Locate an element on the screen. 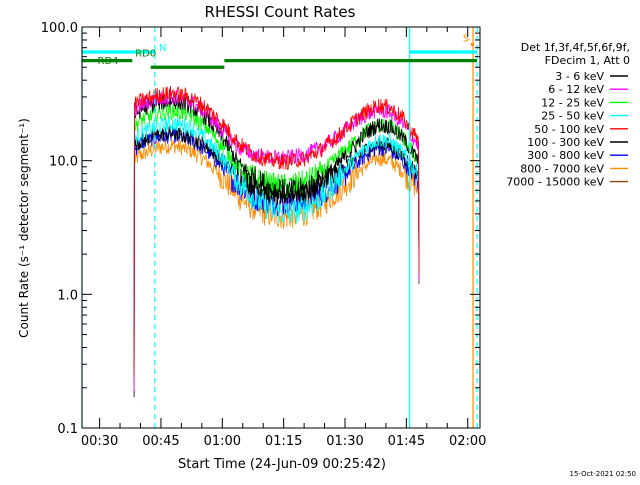 The image size is (640, 485). y-tick-label: 10.0 is located at coordinates (63, 162).